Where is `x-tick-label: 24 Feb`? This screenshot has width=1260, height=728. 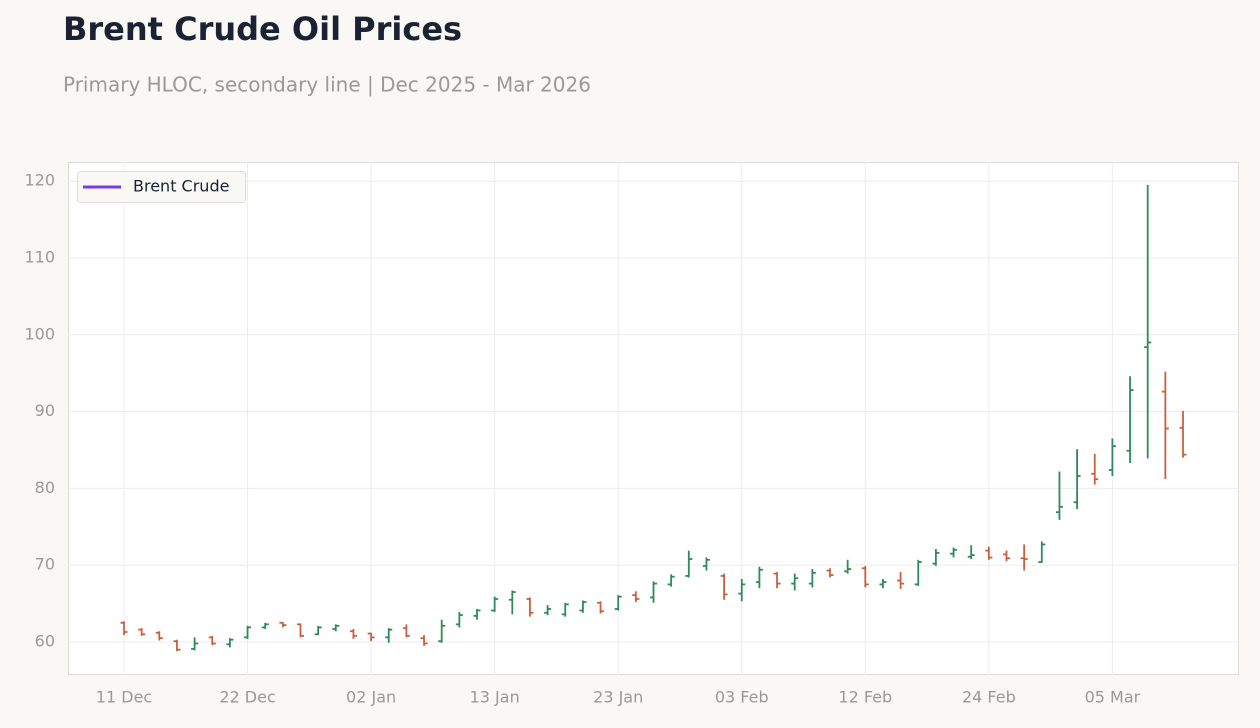
x-tick-label: 24 Feb is located at coordinates (989, 697).